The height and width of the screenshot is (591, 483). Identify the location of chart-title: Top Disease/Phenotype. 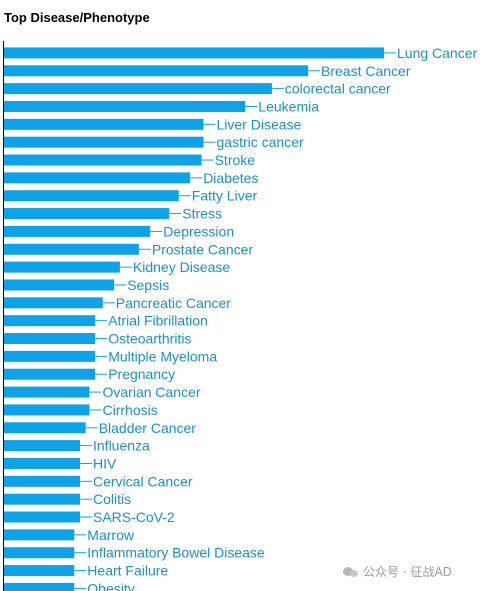
(77, 17).